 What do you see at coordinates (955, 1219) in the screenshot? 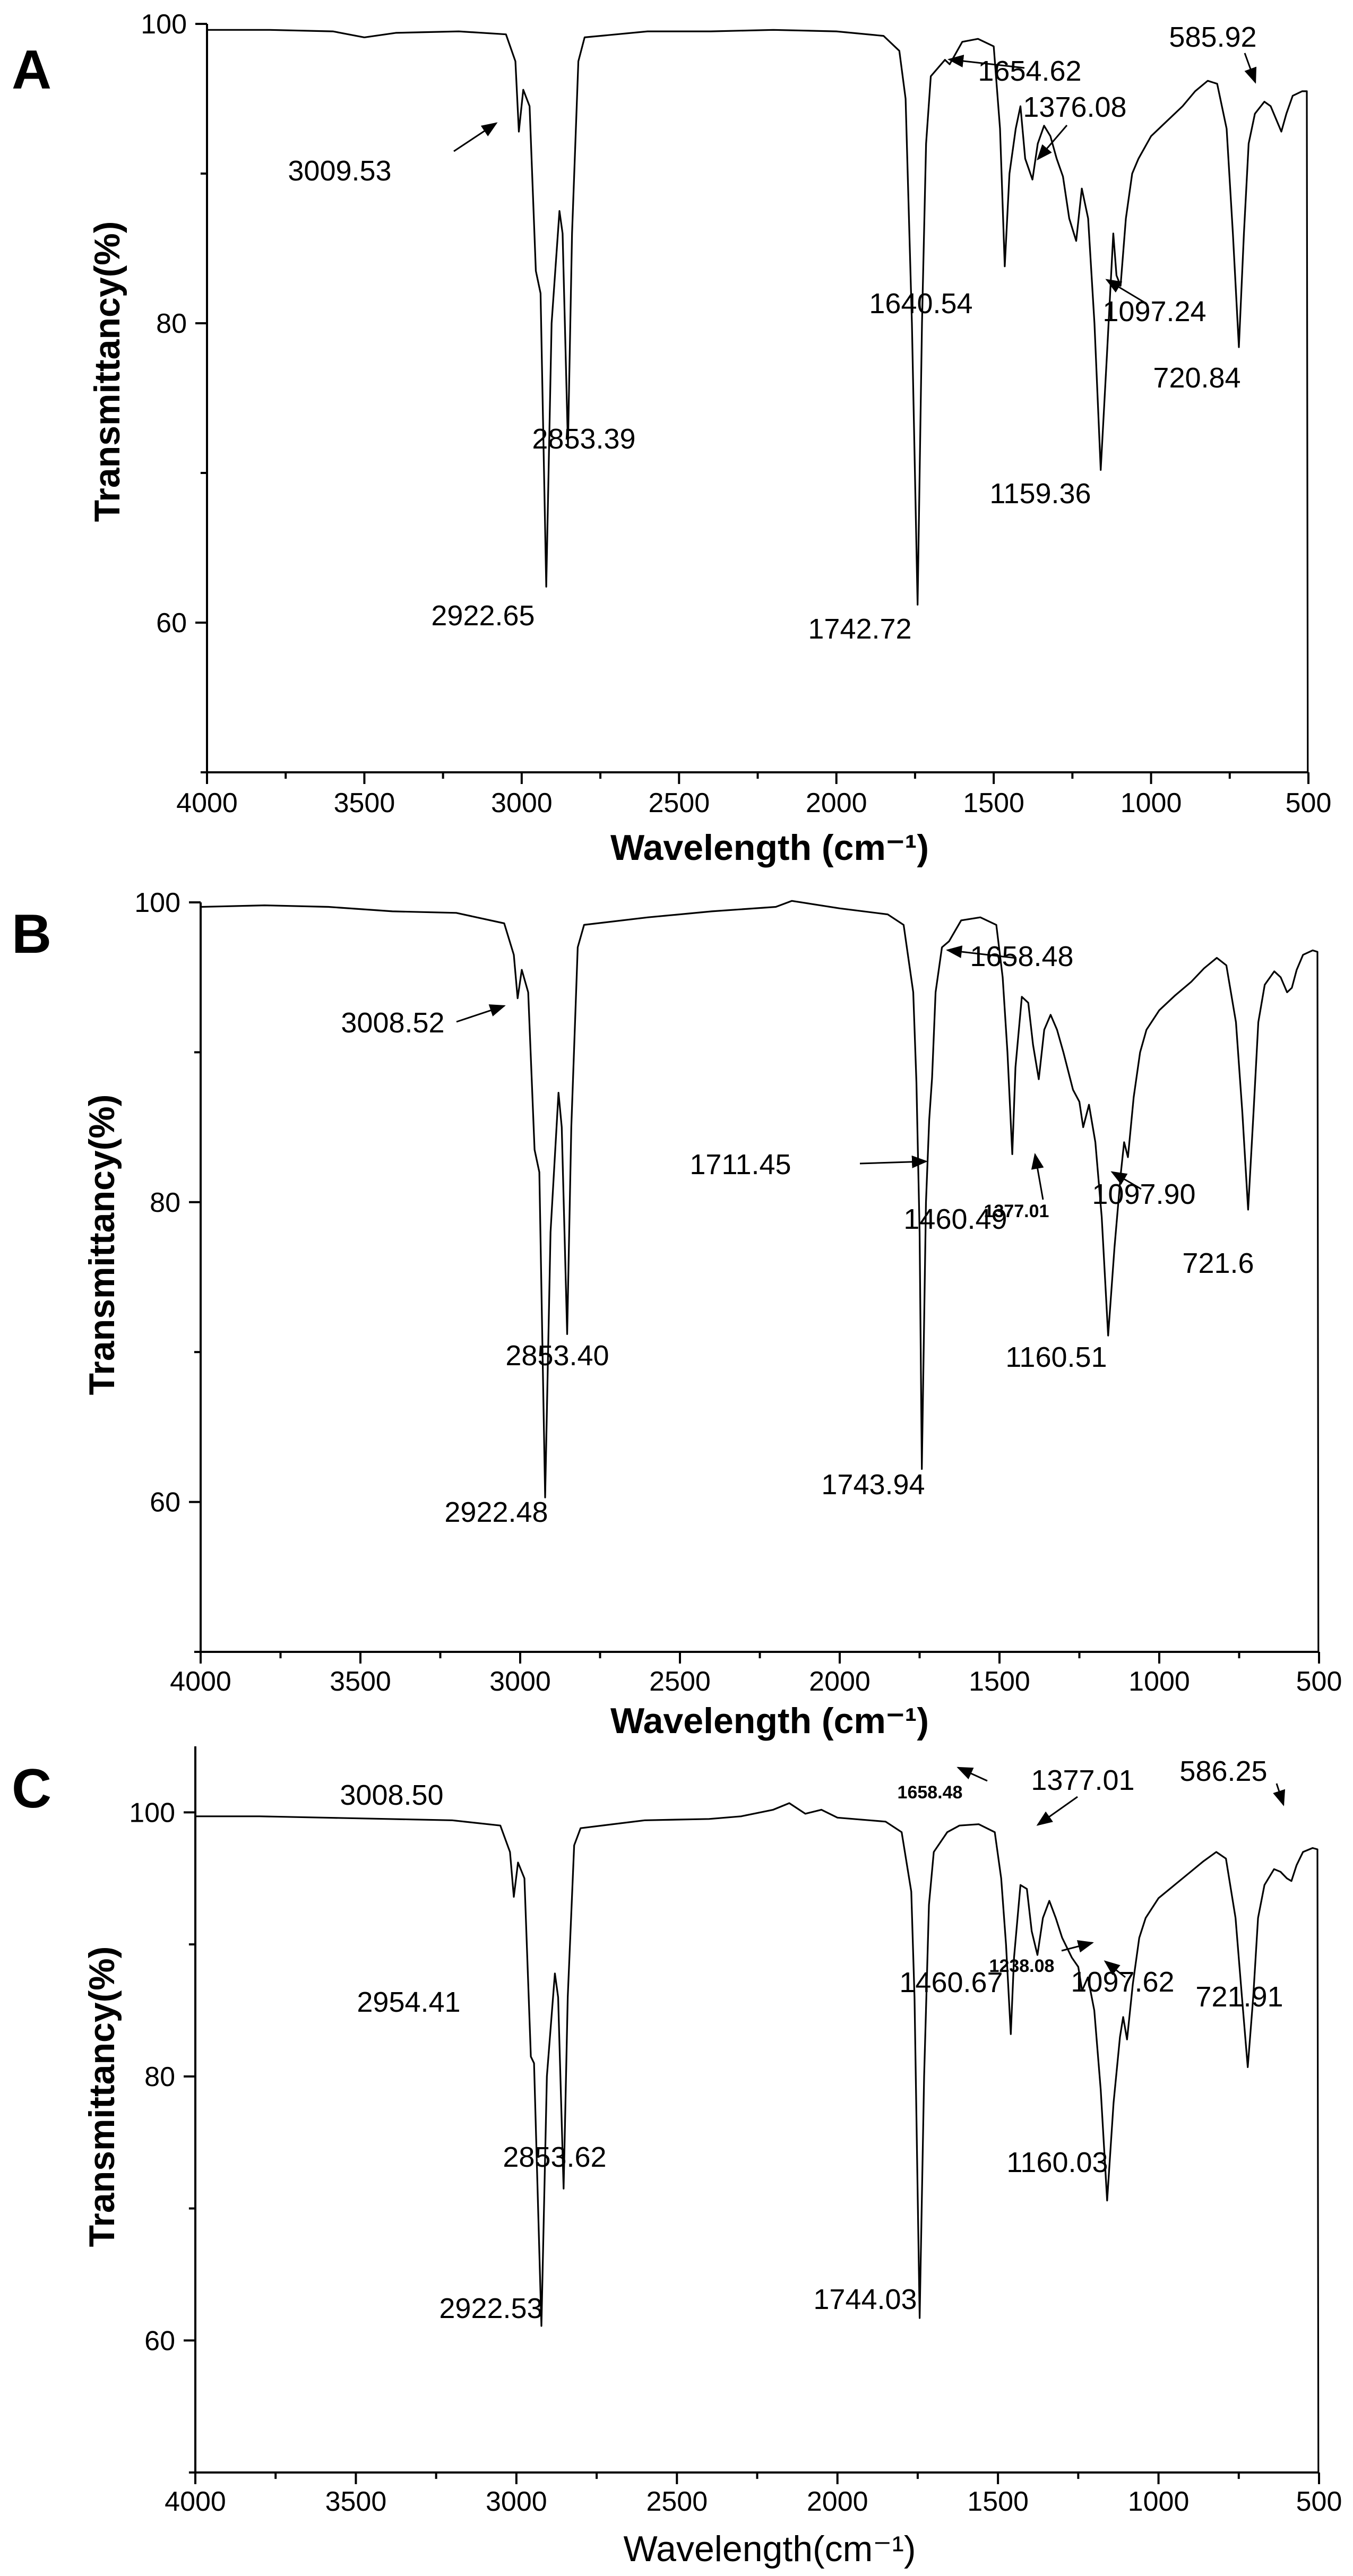
I see `peak-label: 1460.49` at bounding box center [955, 1219].